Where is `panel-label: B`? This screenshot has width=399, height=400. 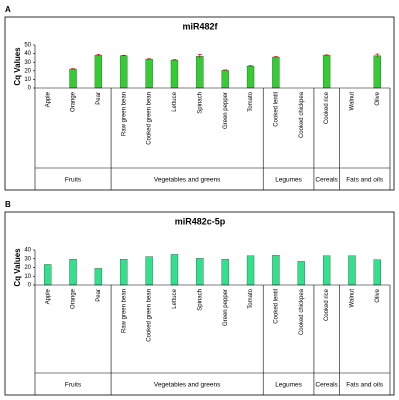 panel-label: B is located at coordinates (8, 204).